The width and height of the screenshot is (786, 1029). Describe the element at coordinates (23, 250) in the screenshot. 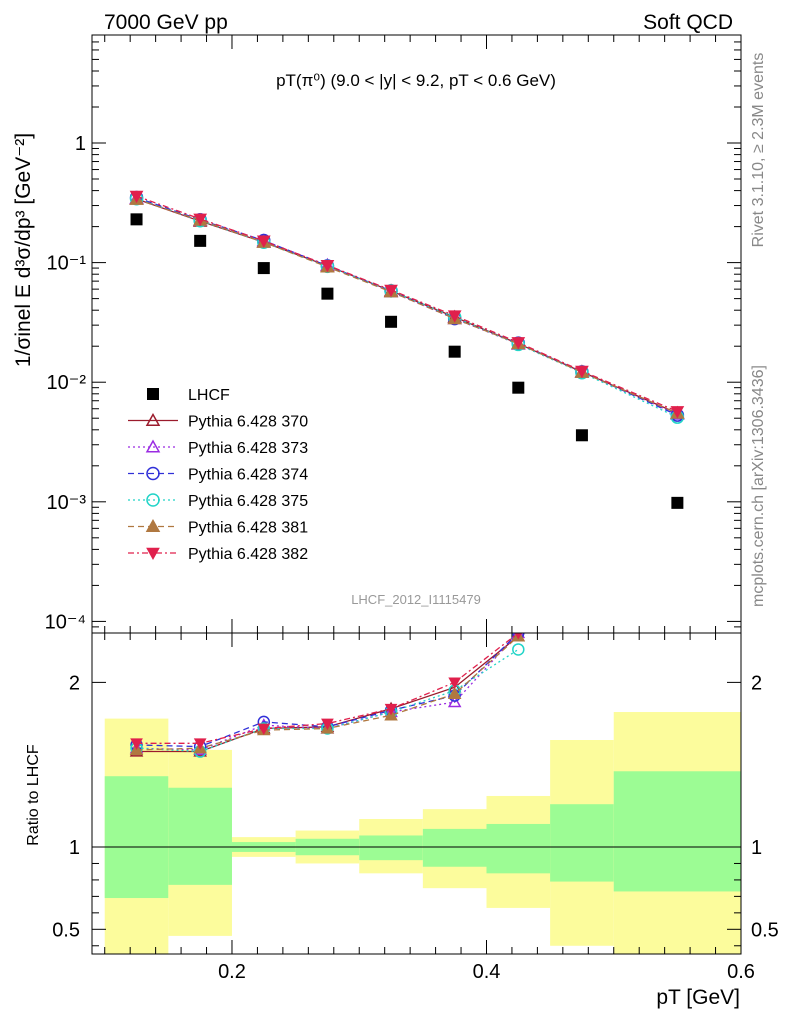

I see `main-y-label: 1/σinel E d³σ/dp³ [GeV⁻²]` at that location.